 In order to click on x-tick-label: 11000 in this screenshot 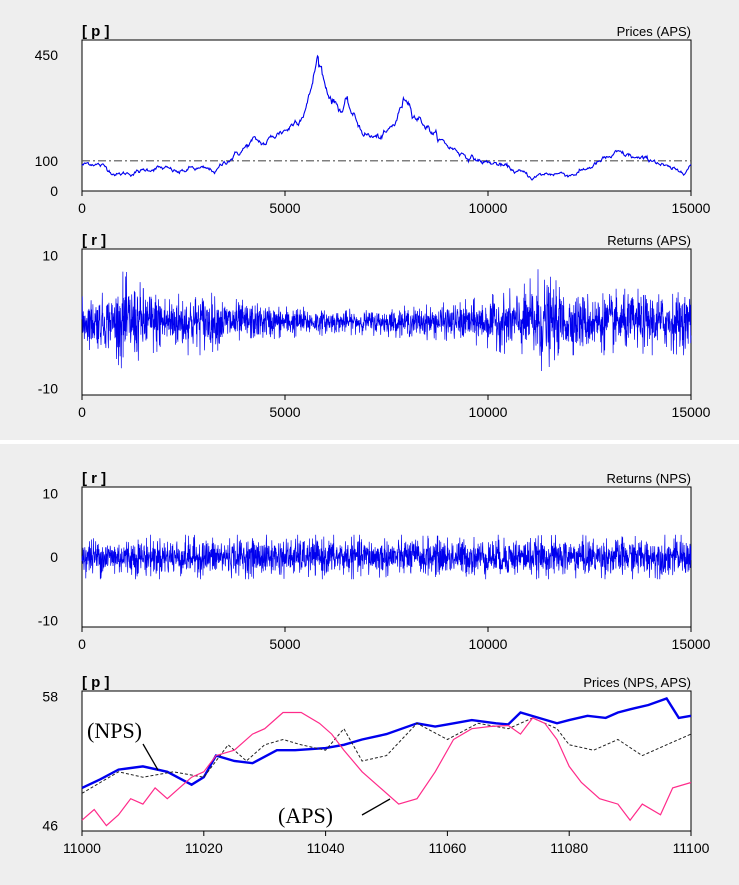, I will do `click(82, 848)`.